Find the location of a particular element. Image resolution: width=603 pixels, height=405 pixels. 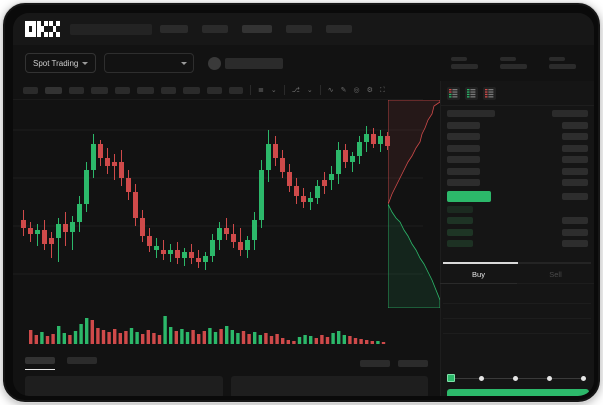

tab-sell: Sell is located at coordinates (555, 275).